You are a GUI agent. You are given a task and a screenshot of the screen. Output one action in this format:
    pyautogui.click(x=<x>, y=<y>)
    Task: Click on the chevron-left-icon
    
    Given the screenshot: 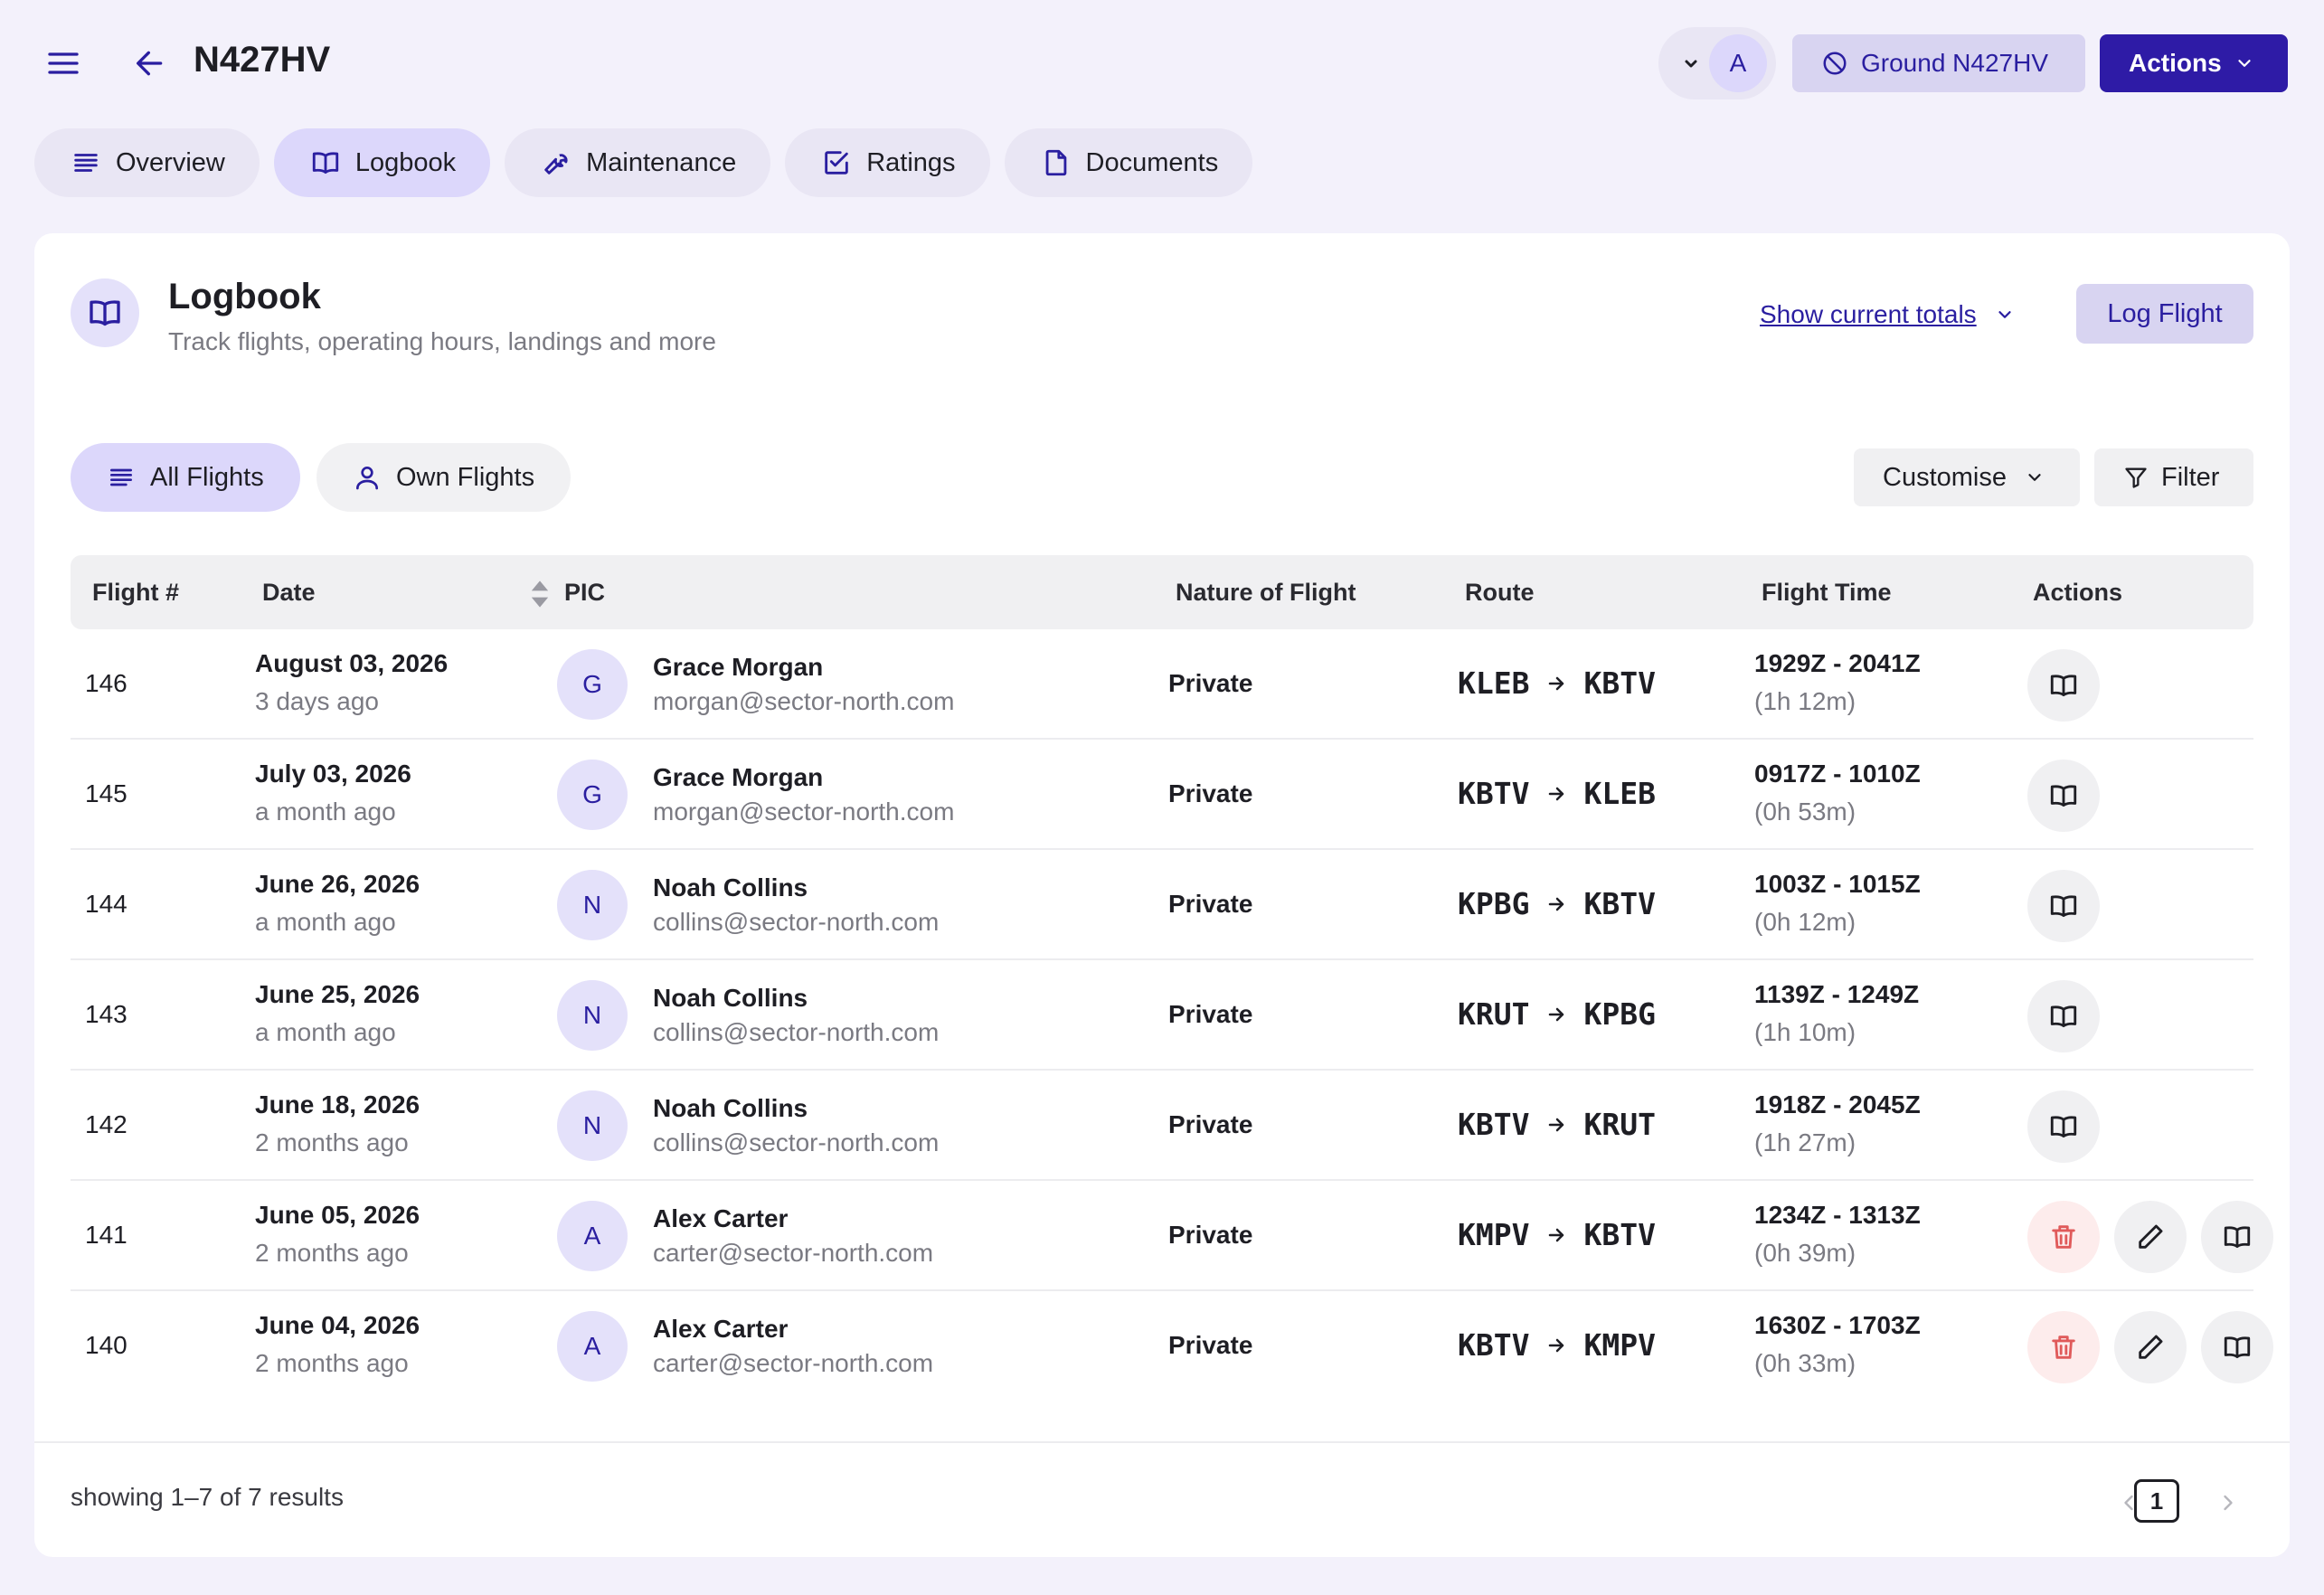 What is the action you would take?
    pyautogui.click(x=2128, y=1502)
    